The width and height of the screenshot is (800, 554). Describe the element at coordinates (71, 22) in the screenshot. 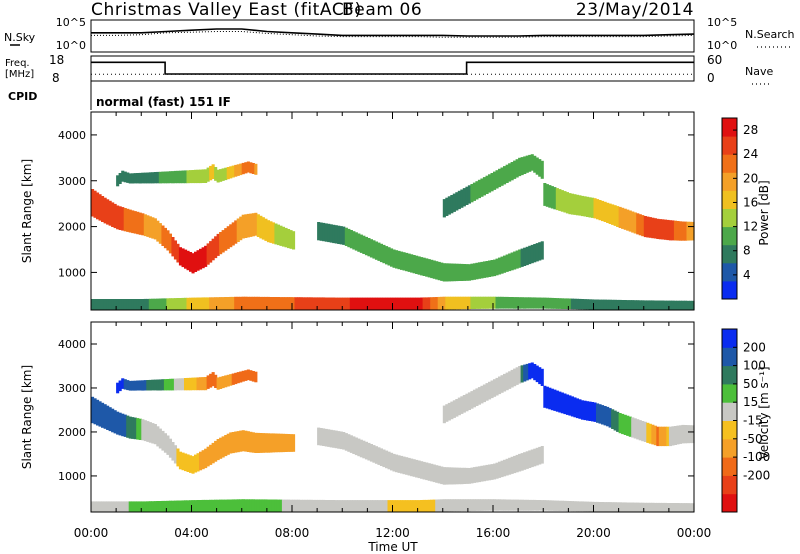

I see `noise-left-tick-top: 10^5` at that location.